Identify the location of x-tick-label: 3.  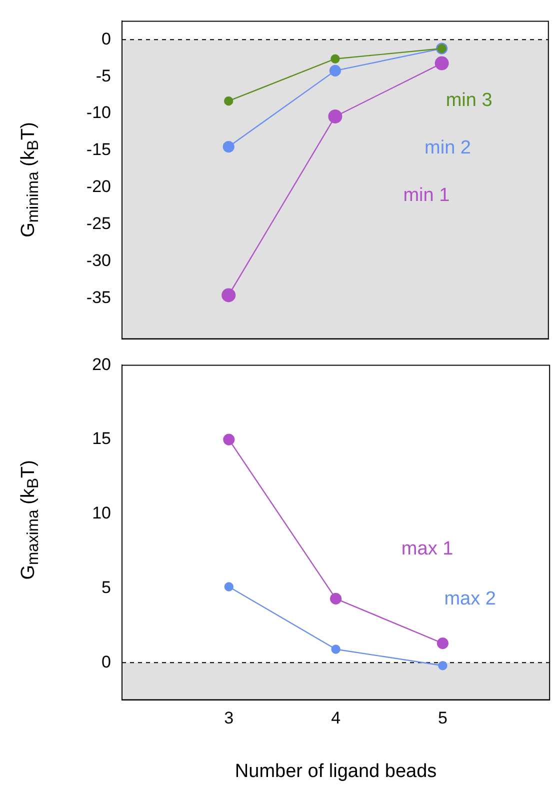
(229, 718).